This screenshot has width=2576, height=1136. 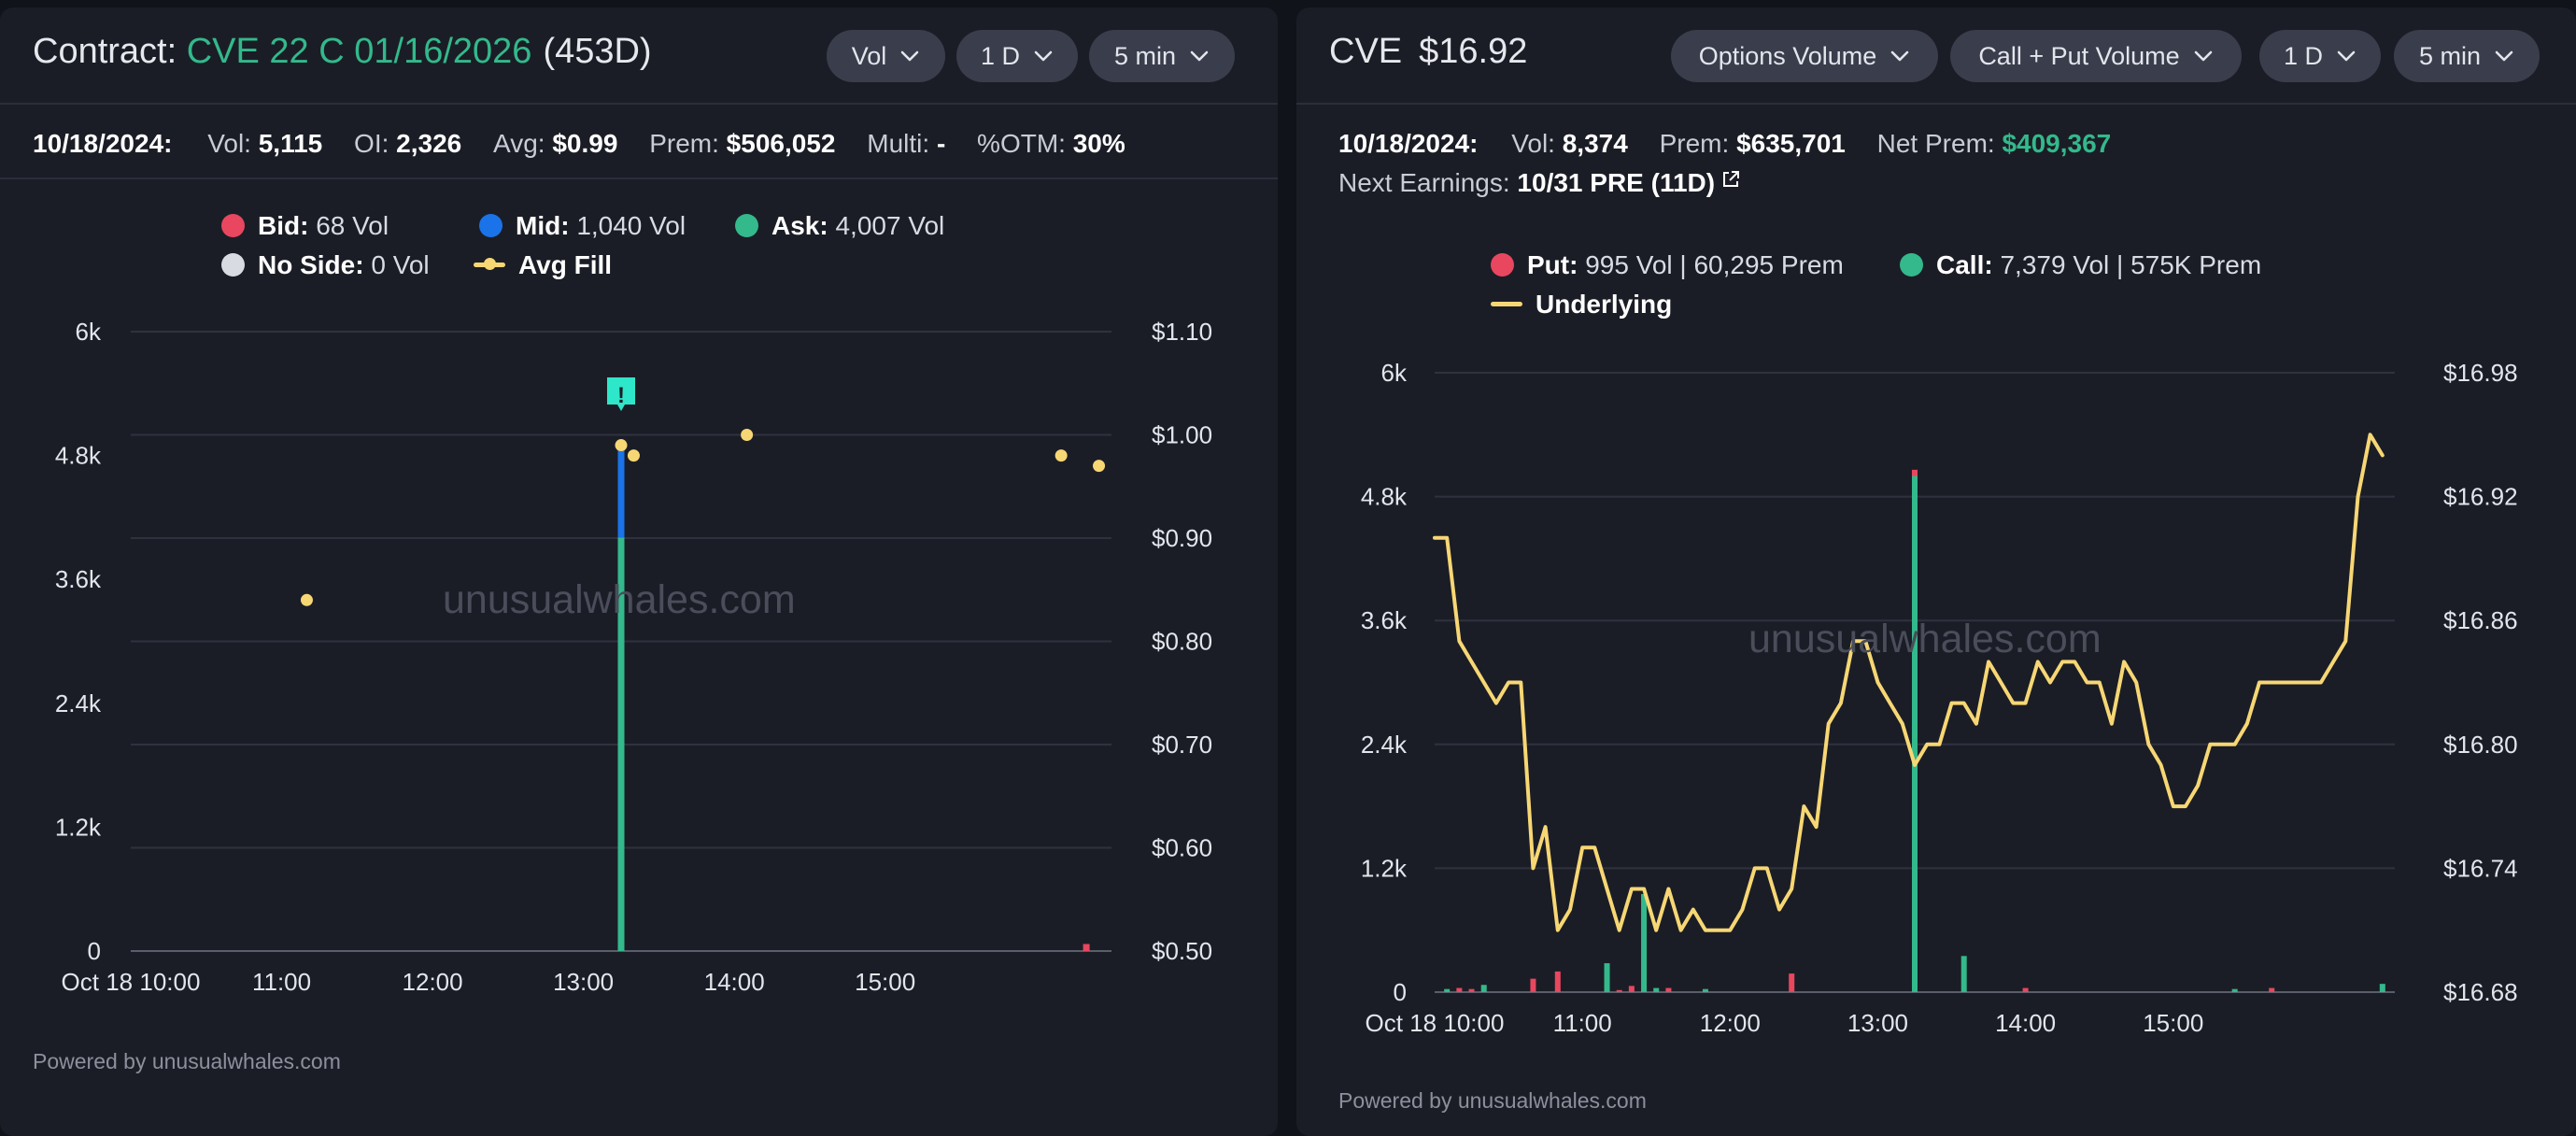 What do you see at coordinates (1936, 104) in the screenshot?
I see `header-divider` at bounding box center [1936, 104].